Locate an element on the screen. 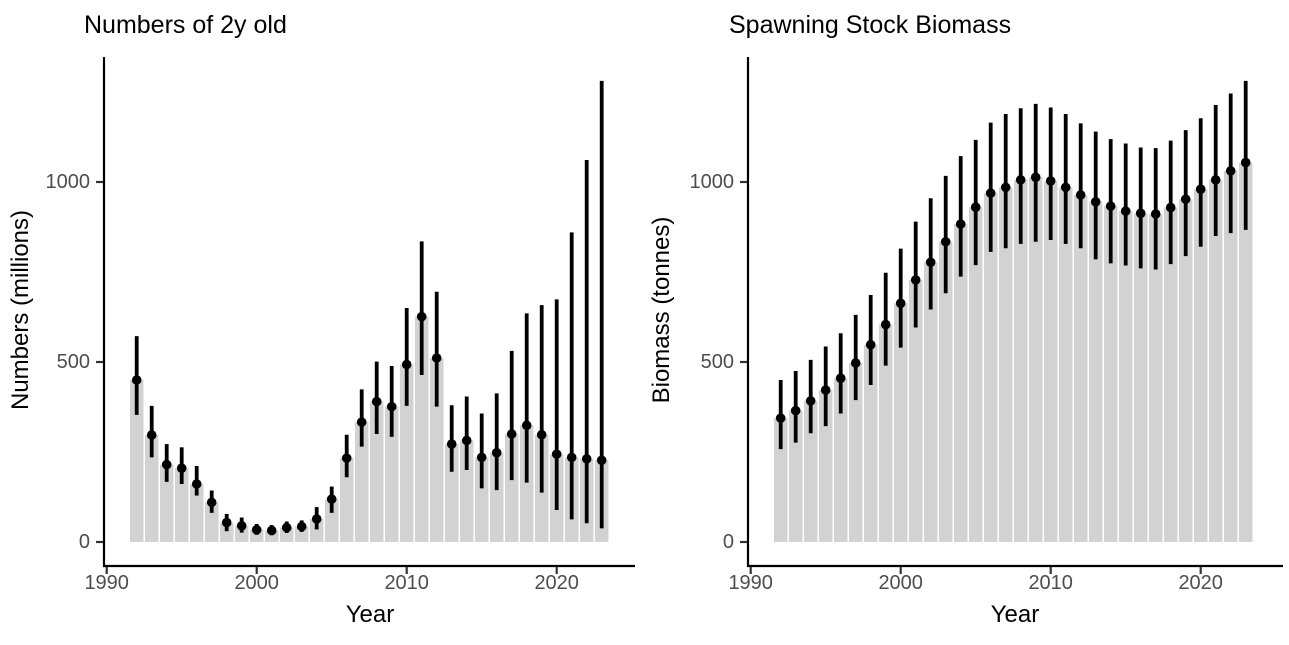 The height and width of the screenshot is (645, 1289). point-estimate-2013 is located at coordinates (1095, 202).